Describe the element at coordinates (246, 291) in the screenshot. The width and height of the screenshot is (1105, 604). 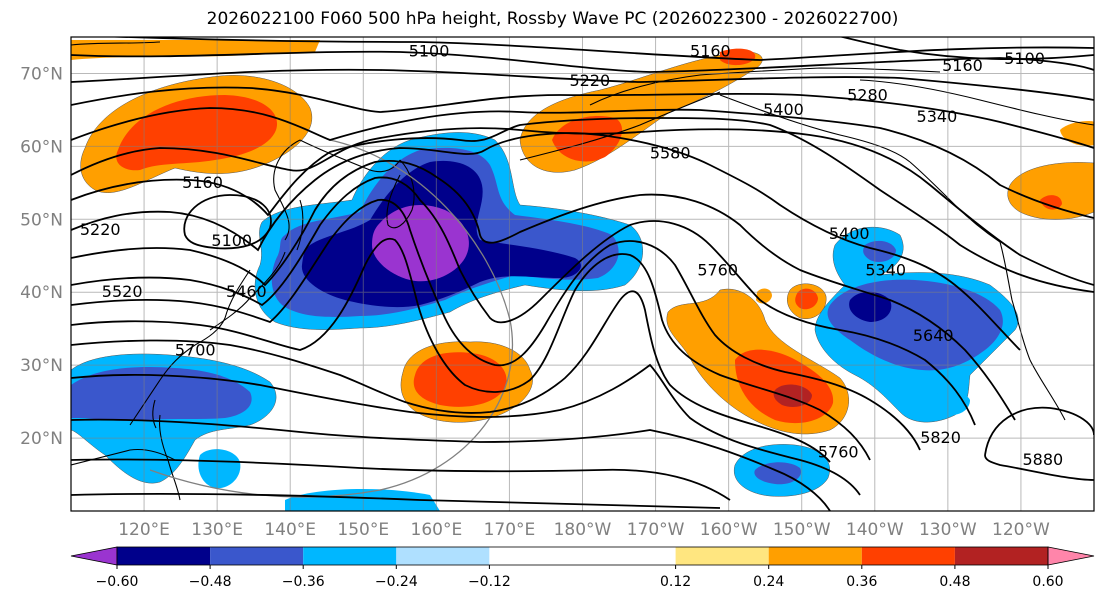
I see `contour-label: 5460` at that location.